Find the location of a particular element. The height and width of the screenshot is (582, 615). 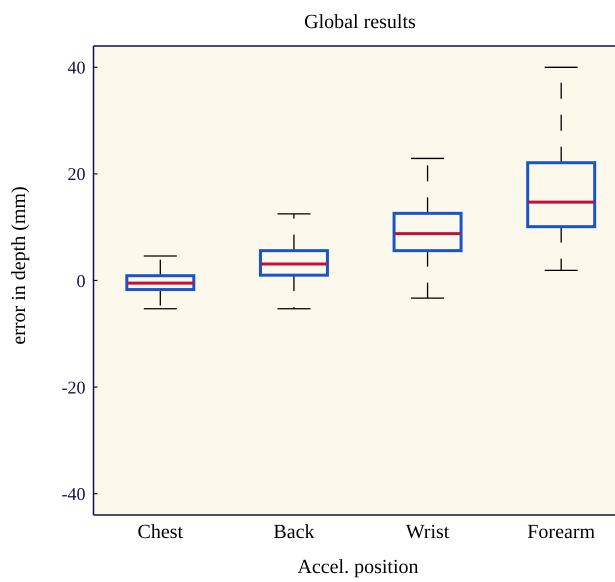

y-tick-label: -20 is located at coordinates (74, 387).